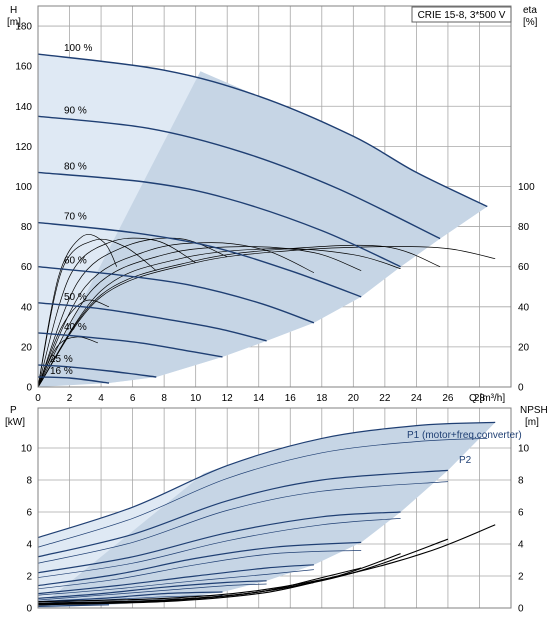 This screenshot has height=625, width=553. Describe the element at coordinates (13, 10) in the screenshot. I see `y-axis-label-h: H` at that location.